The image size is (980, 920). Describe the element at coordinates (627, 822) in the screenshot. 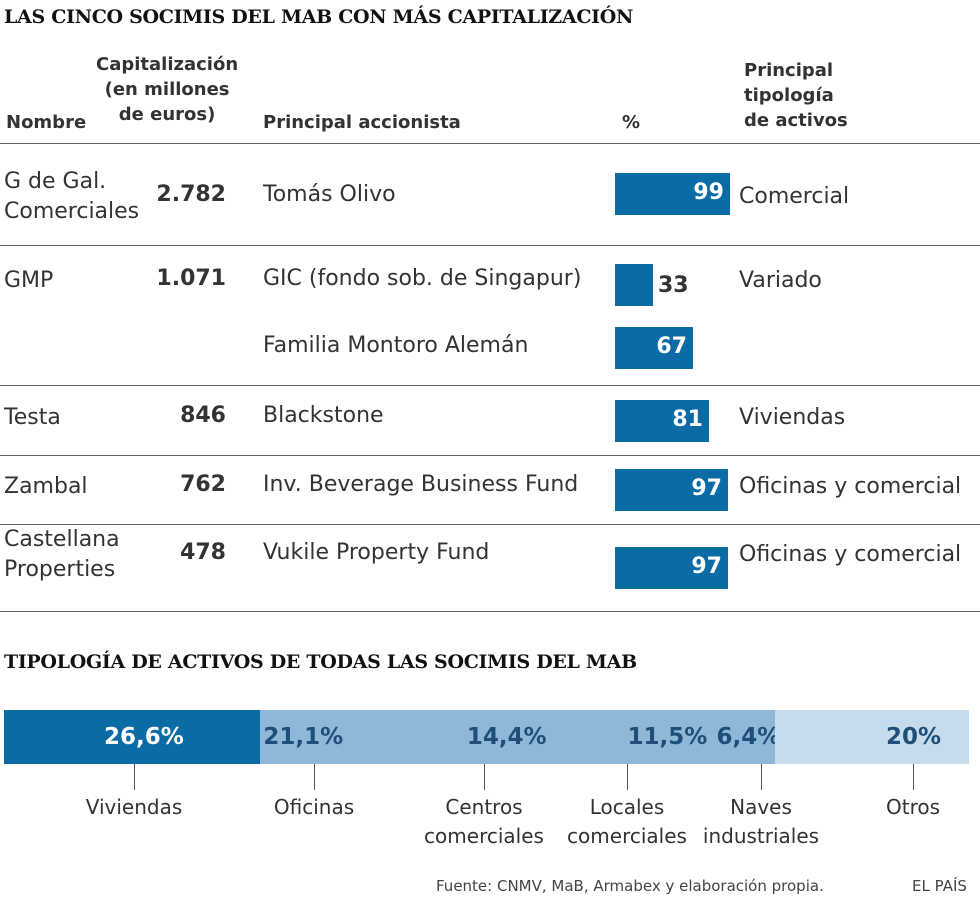

I see `category-label: Locales comerciales` at that location.